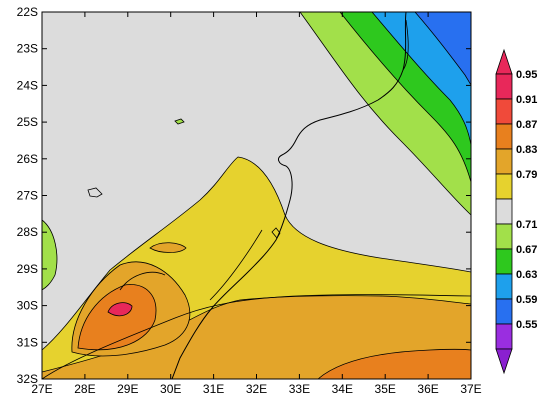 Image resolution: width=550 pixels, height=402 pixels. What do you see at coordinates (385, 389) in the screenshot?
I see `lon-tick-label: 35E` at bounding box center [385, 389].